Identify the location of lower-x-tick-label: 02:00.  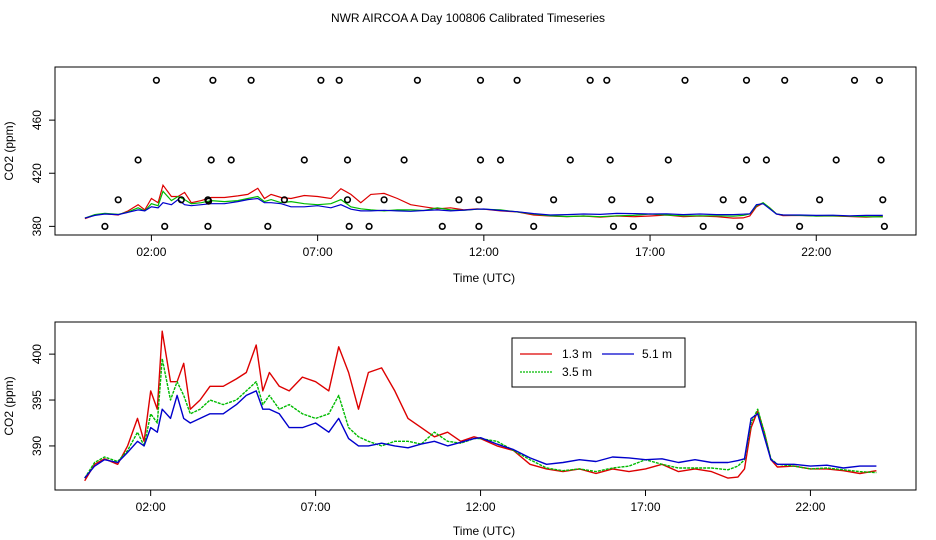
(151, 507).